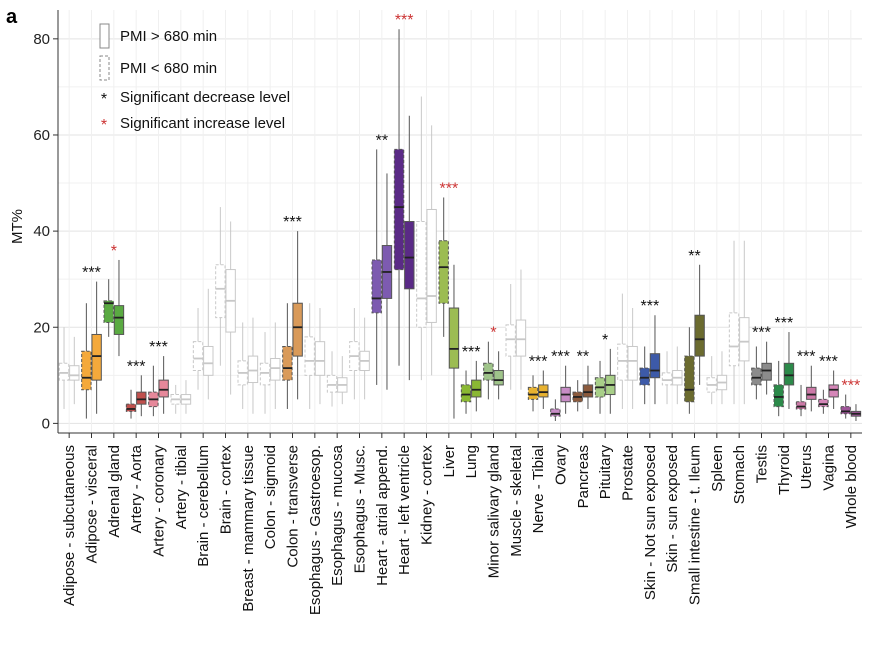 The height and width of the screenshot is (670, 890). Describe the element at coordinates (561, 465) in the screenshot. I see `category-label: Ovary` at that location.